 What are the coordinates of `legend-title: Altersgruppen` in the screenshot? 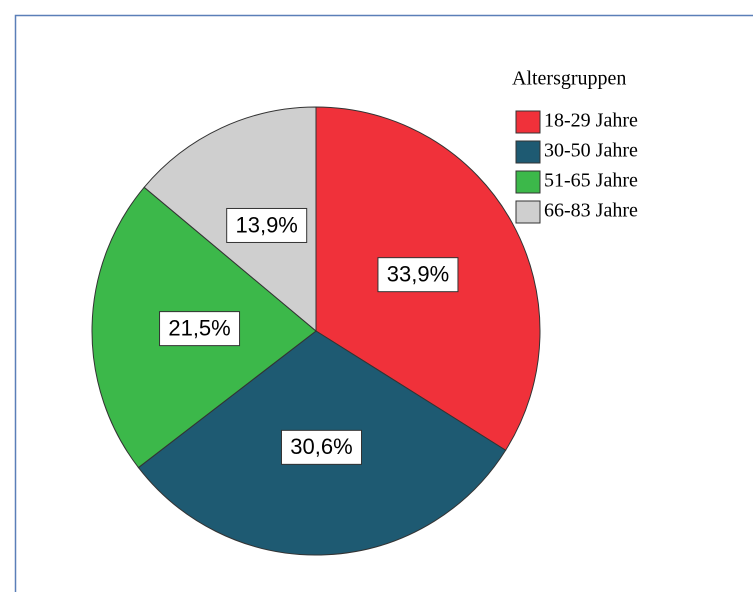 It's located at (569, 79).